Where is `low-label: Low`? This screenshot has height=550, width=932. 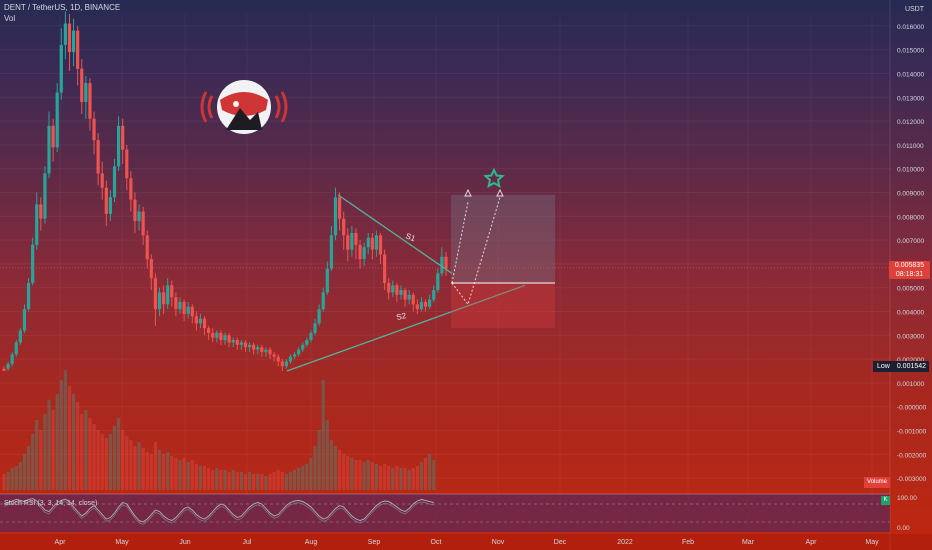 low-label: Low is located at coordinates (883, 366).